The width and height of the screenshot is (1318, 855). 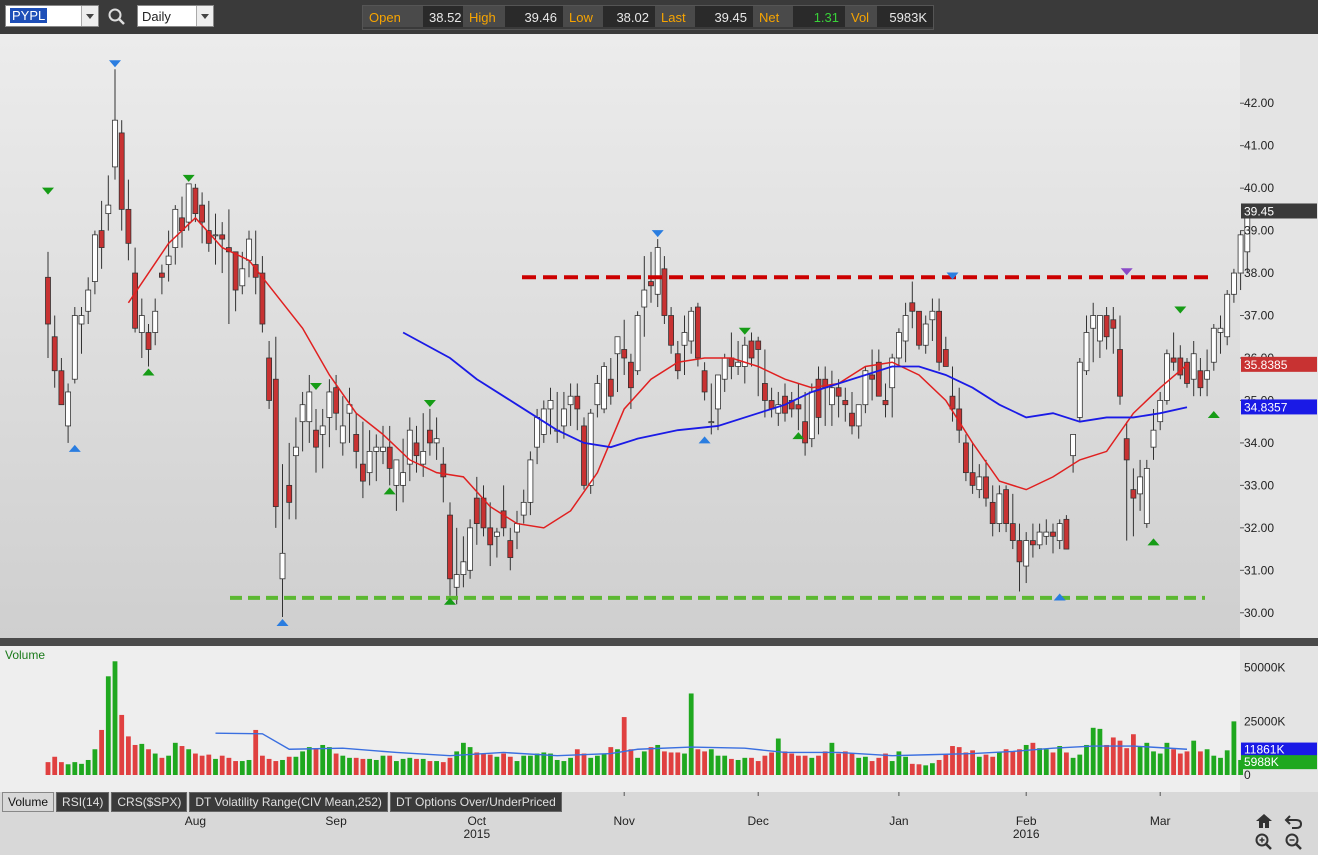 I want to click on symbol-input: PYPL, so click(x=52, y=16).